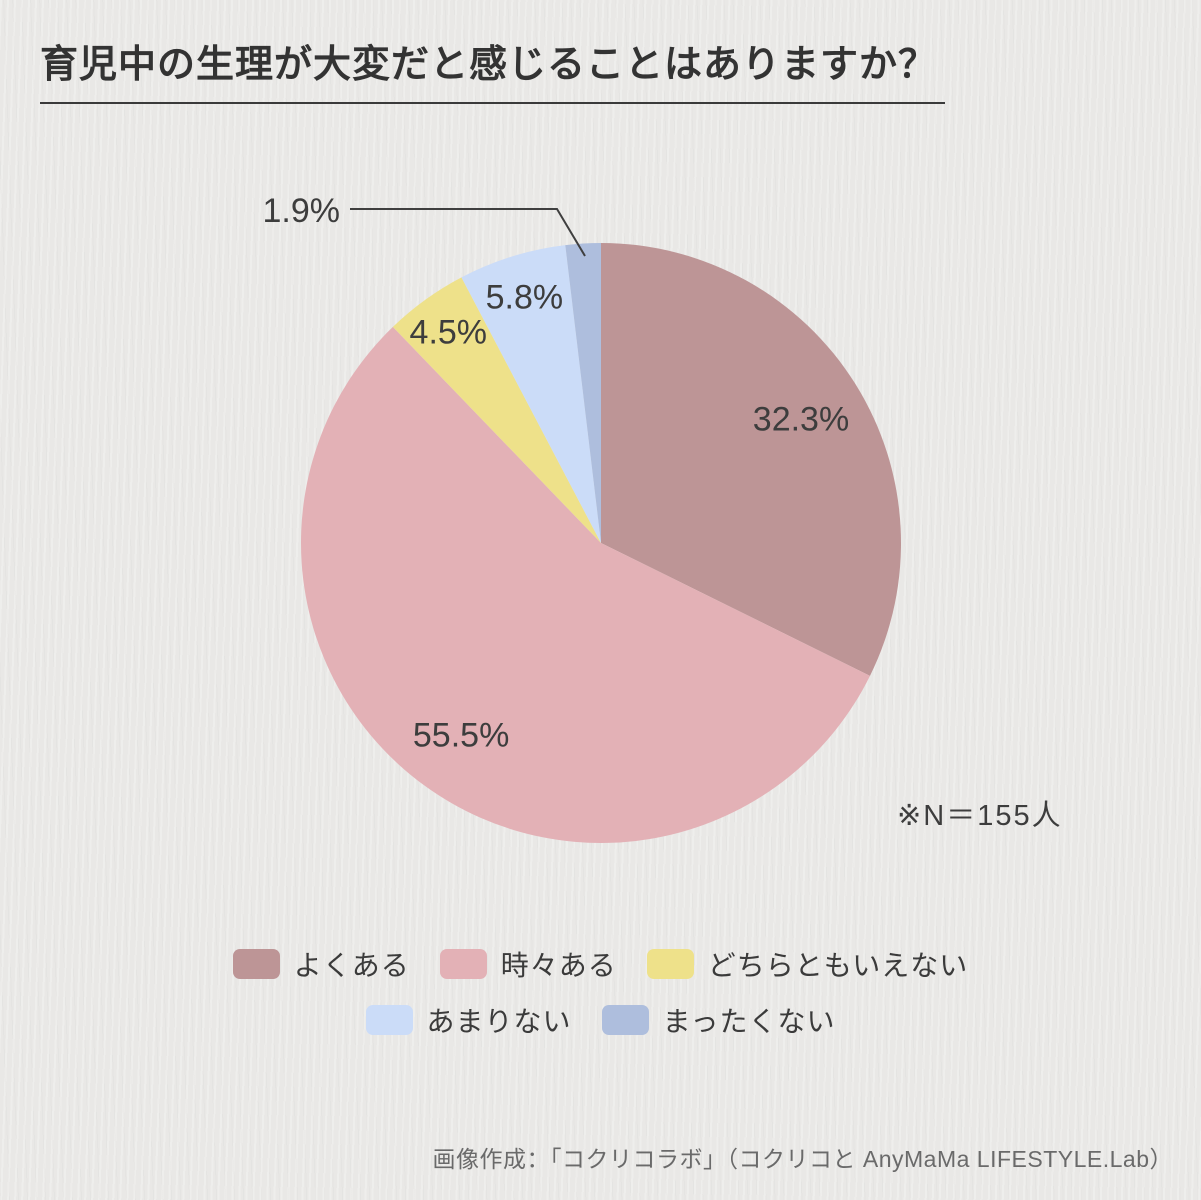  What do you see at coordinates (801, 420) in the screenshot?
I see `pie-slice-label: 32.3%` at bounding box center [801, 420].